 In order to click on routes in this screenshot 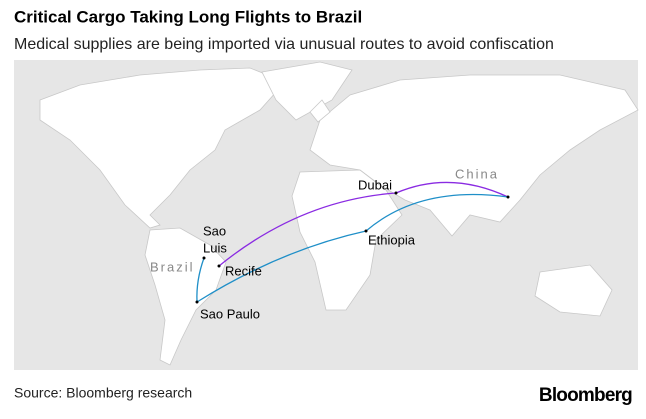, I will do `click(352, 242)`.